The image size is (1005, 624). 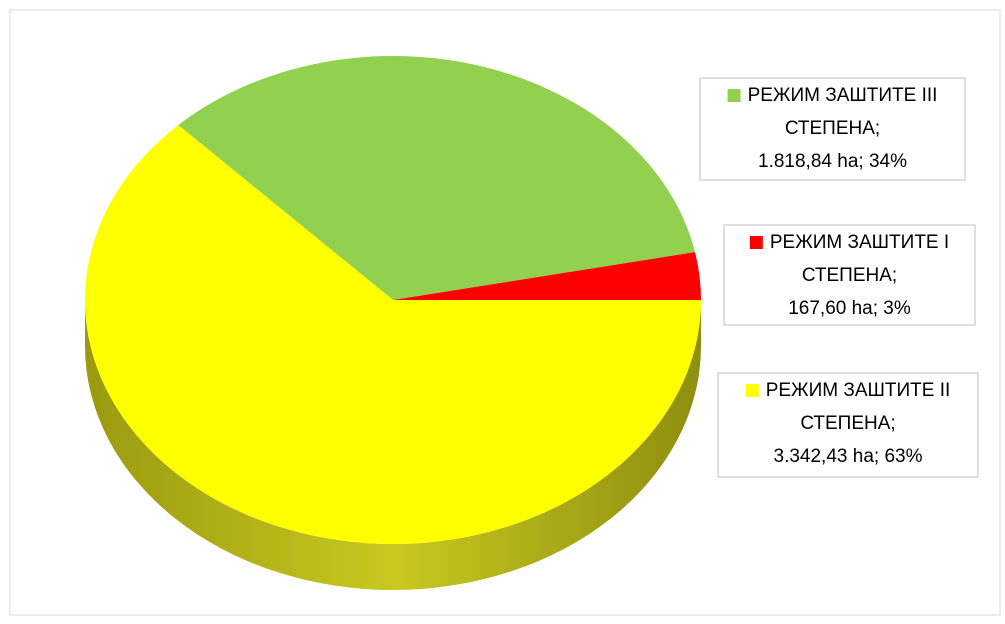 I want to click on category-label: РЕЖИМ ЗАШТИТЕ II СТЕПЕНА;, so click(x=858, y=407).